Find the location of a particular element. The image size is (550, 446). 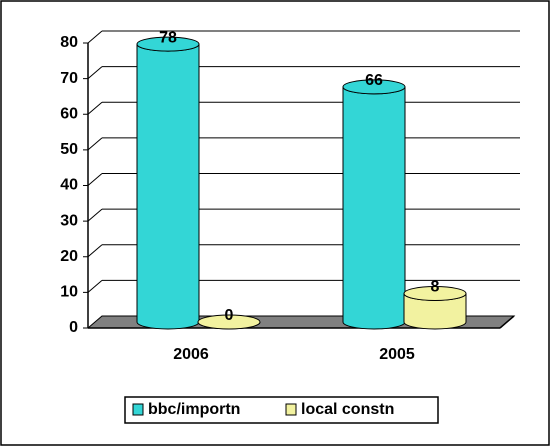

y-tick-label: 30 is located at coordinates (69, 220).